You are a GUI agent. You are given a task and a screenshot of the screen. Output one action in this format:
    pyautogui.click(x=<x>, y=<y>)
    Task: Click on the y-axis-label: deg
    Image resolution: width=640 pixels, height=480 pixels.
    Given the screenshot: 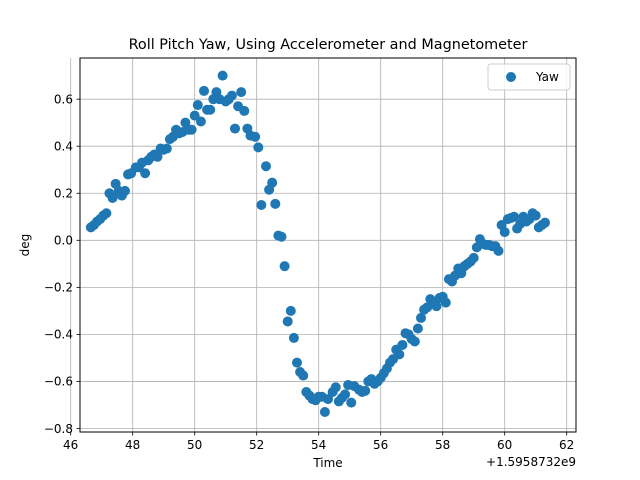 What is the action you would take?
    pyautogui.click(x=25, y=245)
    